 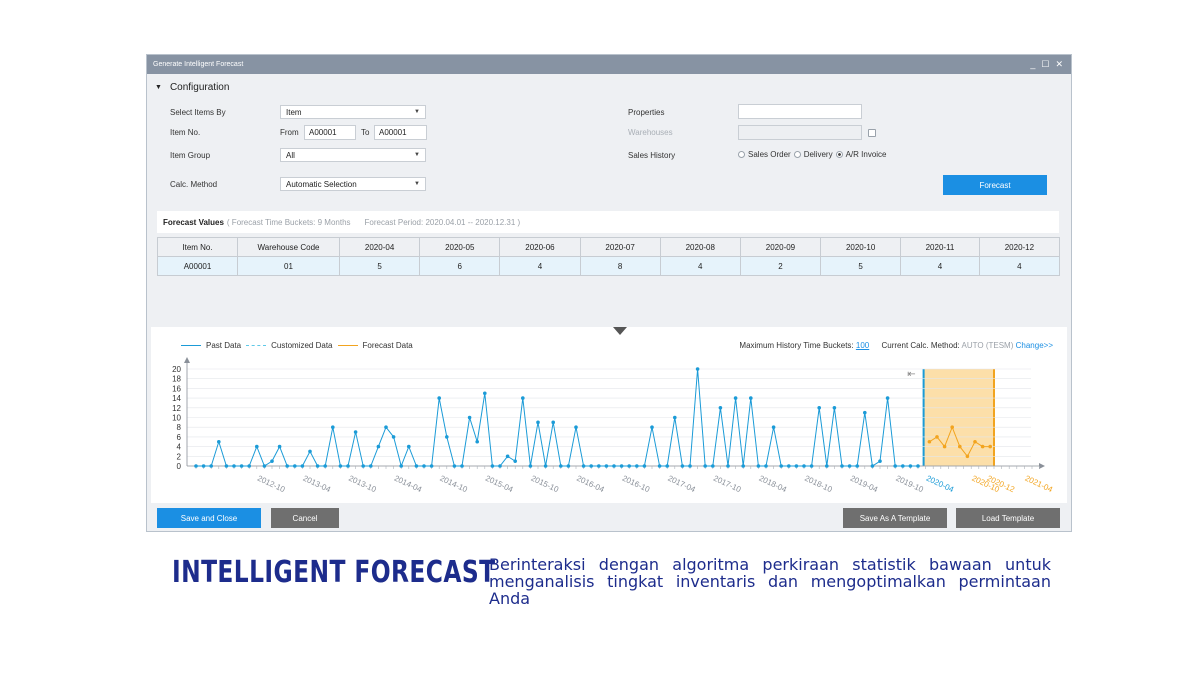 I want to click on change-link: Change>>, so click(x=1034, y=345).